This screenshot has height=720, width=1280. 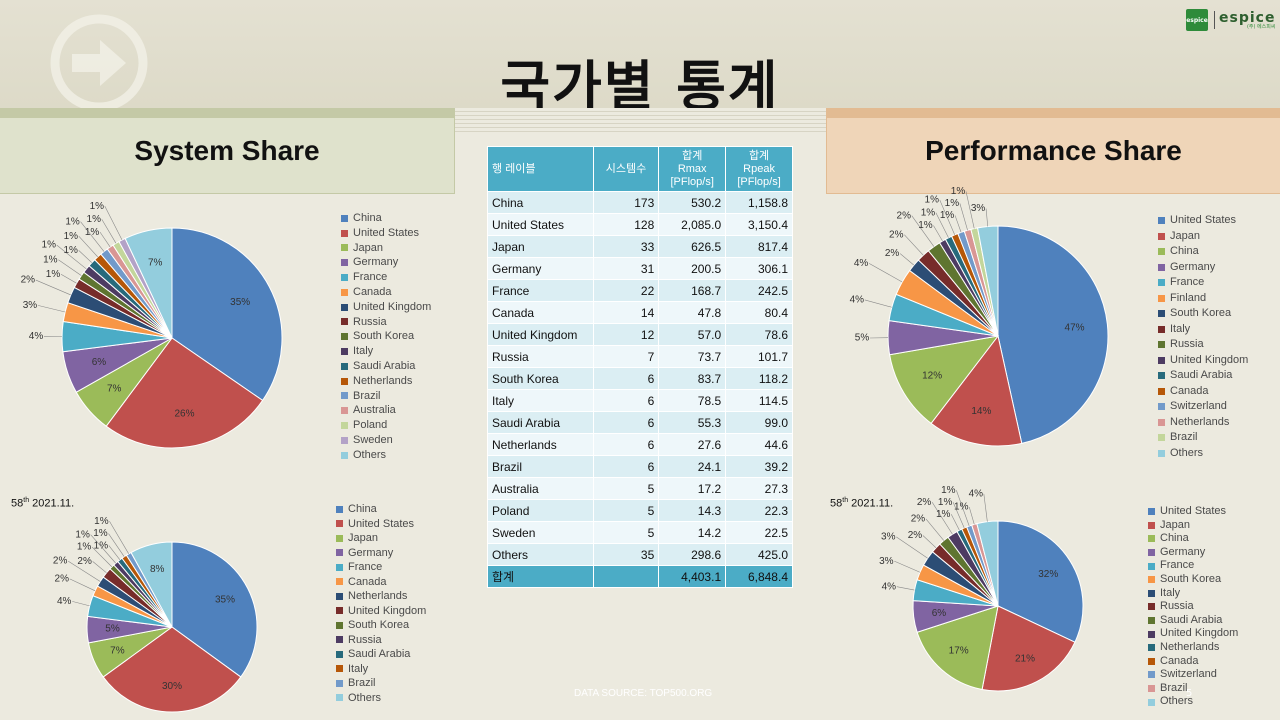 What do you see at coordinates (1214, 20) in the screenshot?
I see `logo-divider` at bounding box center [1214, 20].